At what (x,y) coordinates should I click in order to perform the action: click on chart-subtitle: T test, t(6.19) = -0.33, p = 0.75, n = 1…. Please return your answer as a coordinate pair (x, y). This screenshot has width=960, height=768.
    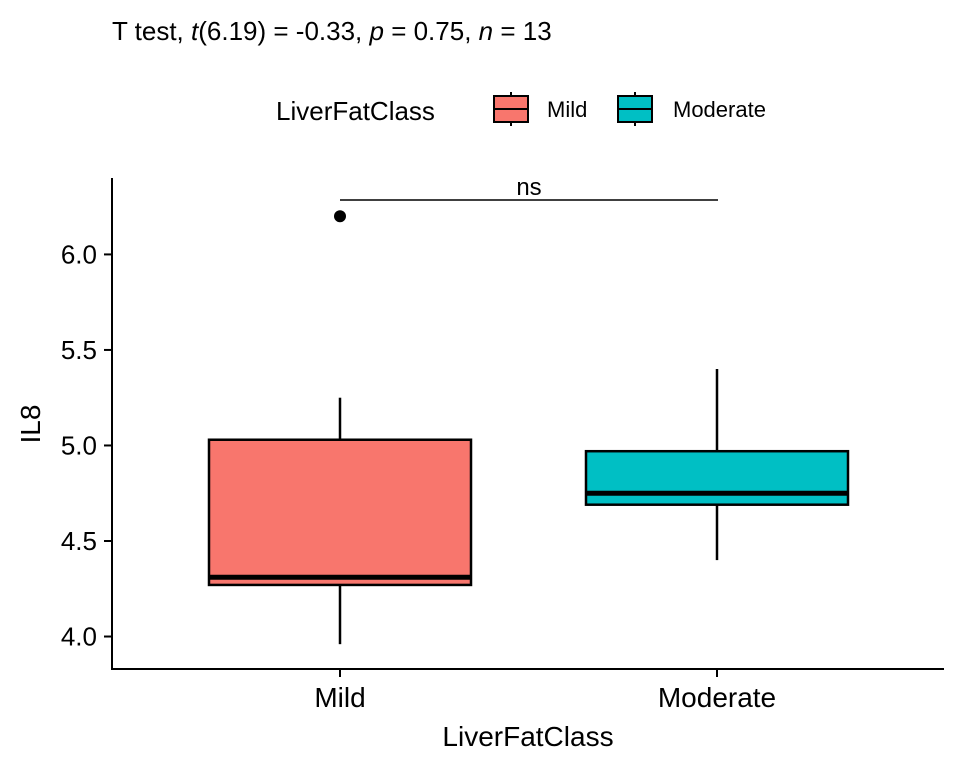
    Looking at the image, I should click on (332, 31).